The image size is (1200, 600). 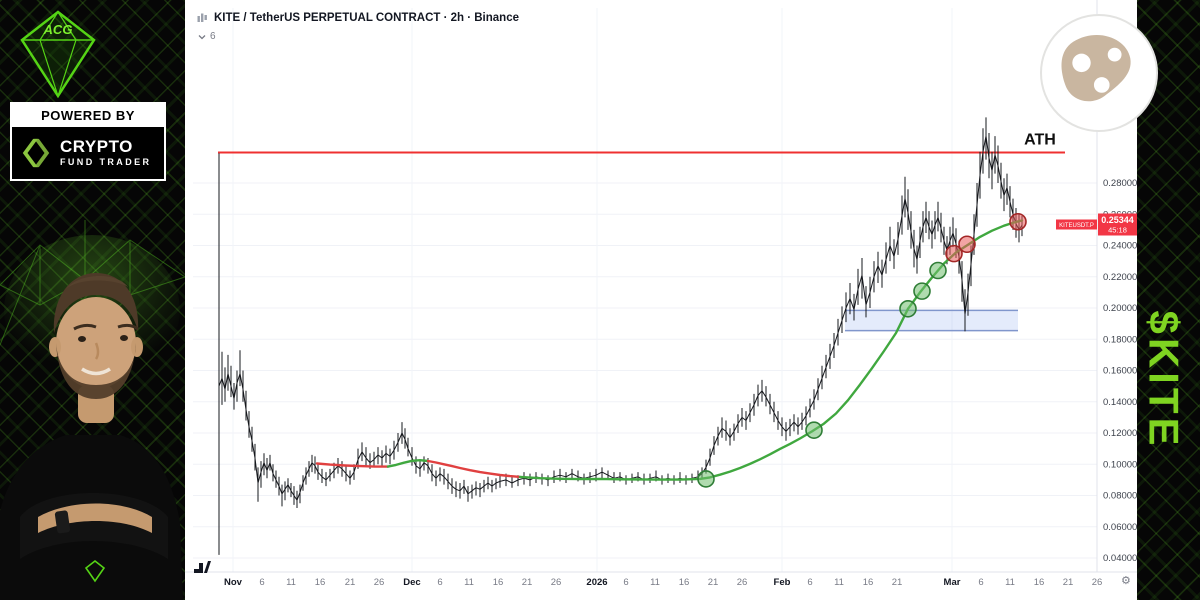 What do you see at coordinates (1120, 339) in the screenshot?
I see `svg-text: 0.18000` at bounding box center [1120, 339].